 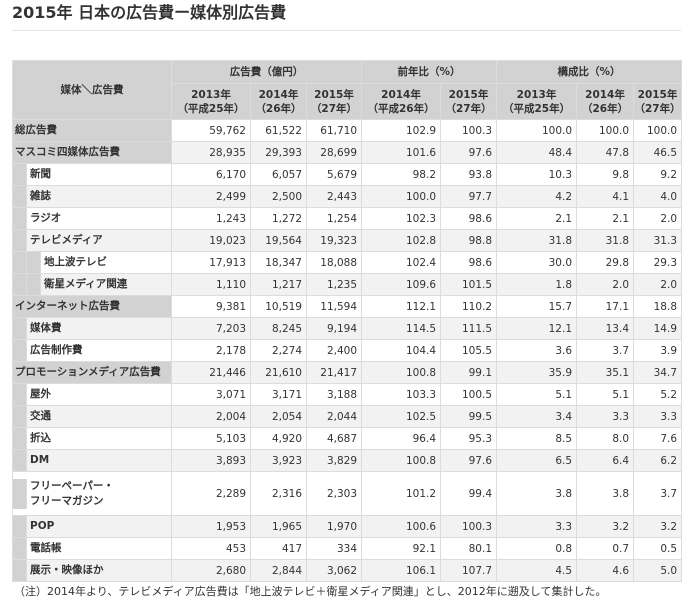 What do you see at coordinates (658, 240) in the screenshot?
I see `value-cell: 31.3` at bounding box center [658, 240].